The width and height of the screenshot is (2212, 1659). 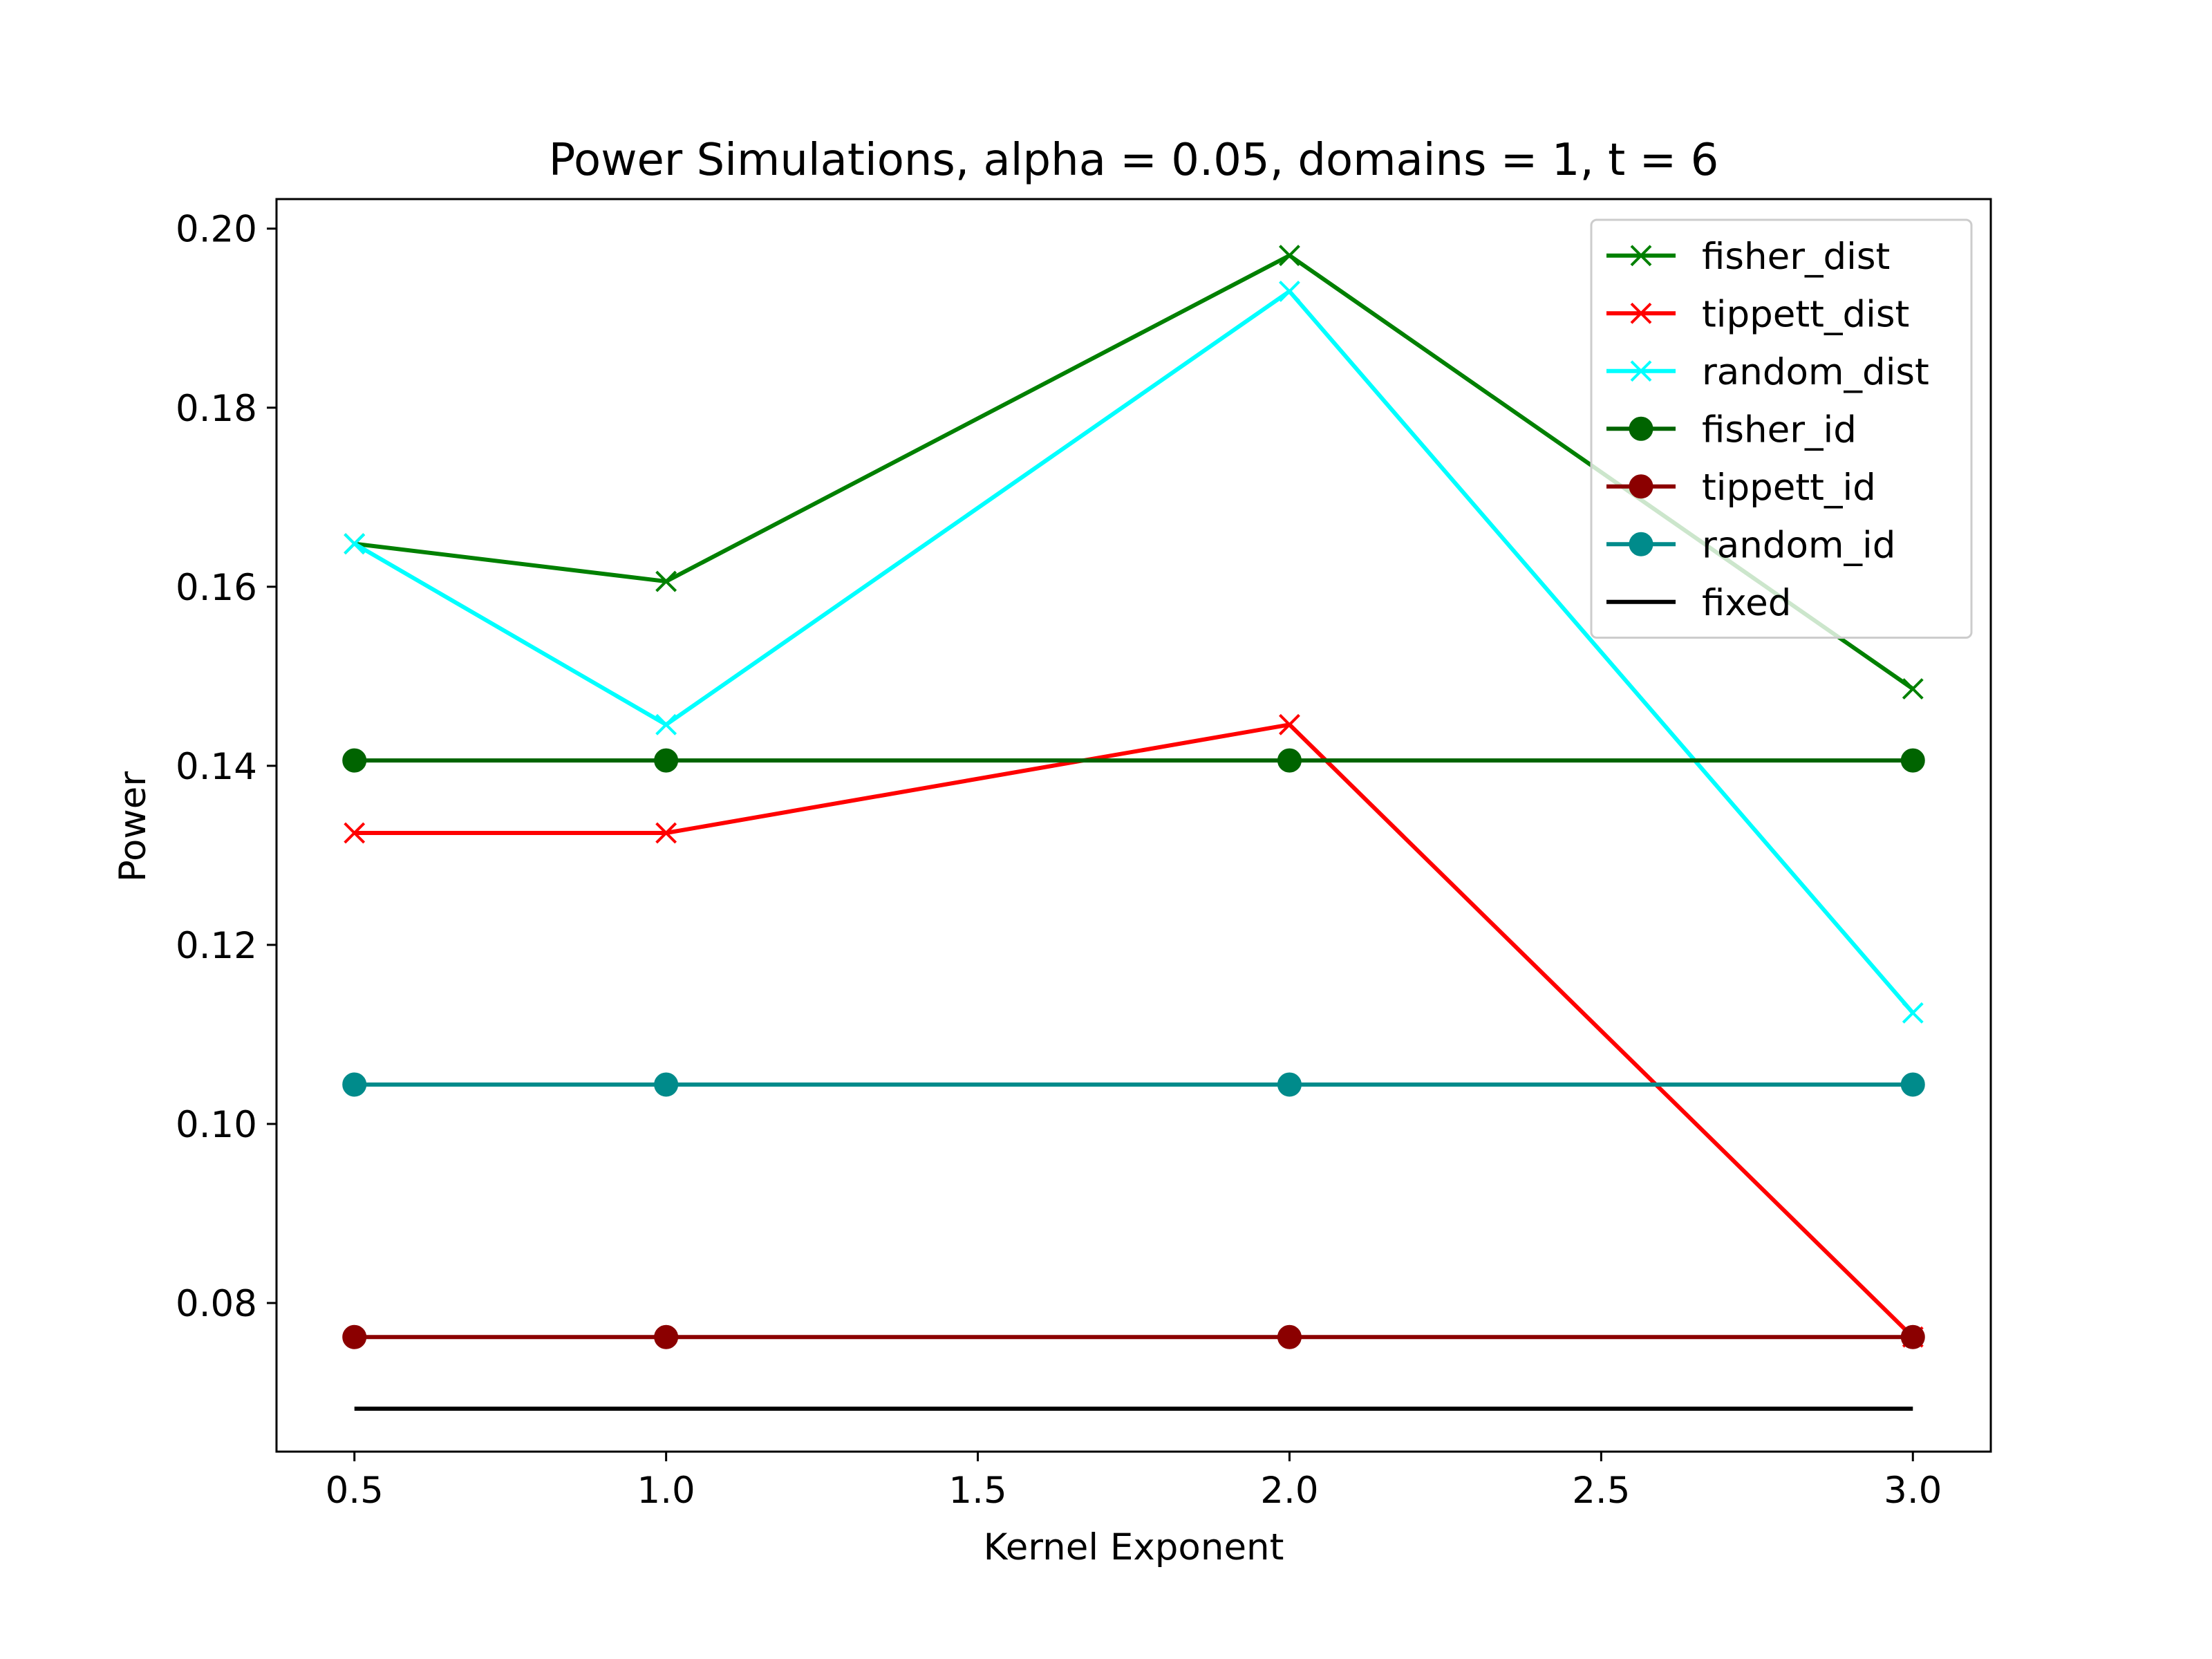 I want to click on legend-fisher_dist-point, so click(x=1641, y=256).